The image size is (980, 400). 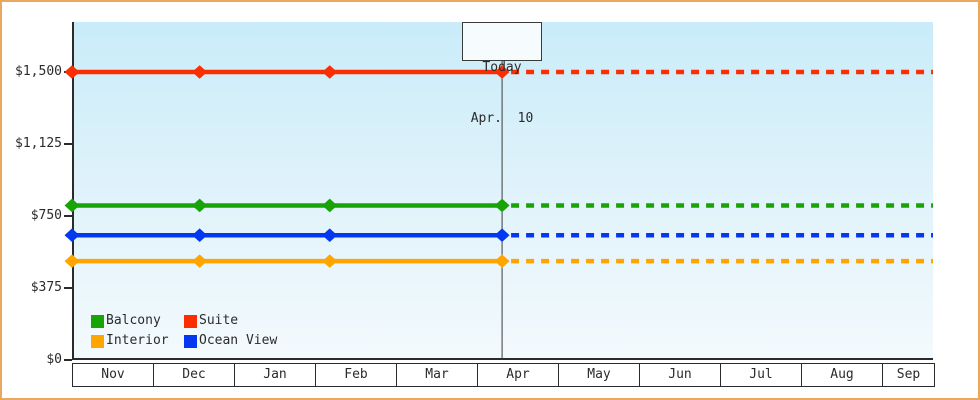 What do you see at coordinates (184, 331) in the screenshot?
I see `legend: Balcony Suite Interior Ocean View` at bounding box center [184, 331].